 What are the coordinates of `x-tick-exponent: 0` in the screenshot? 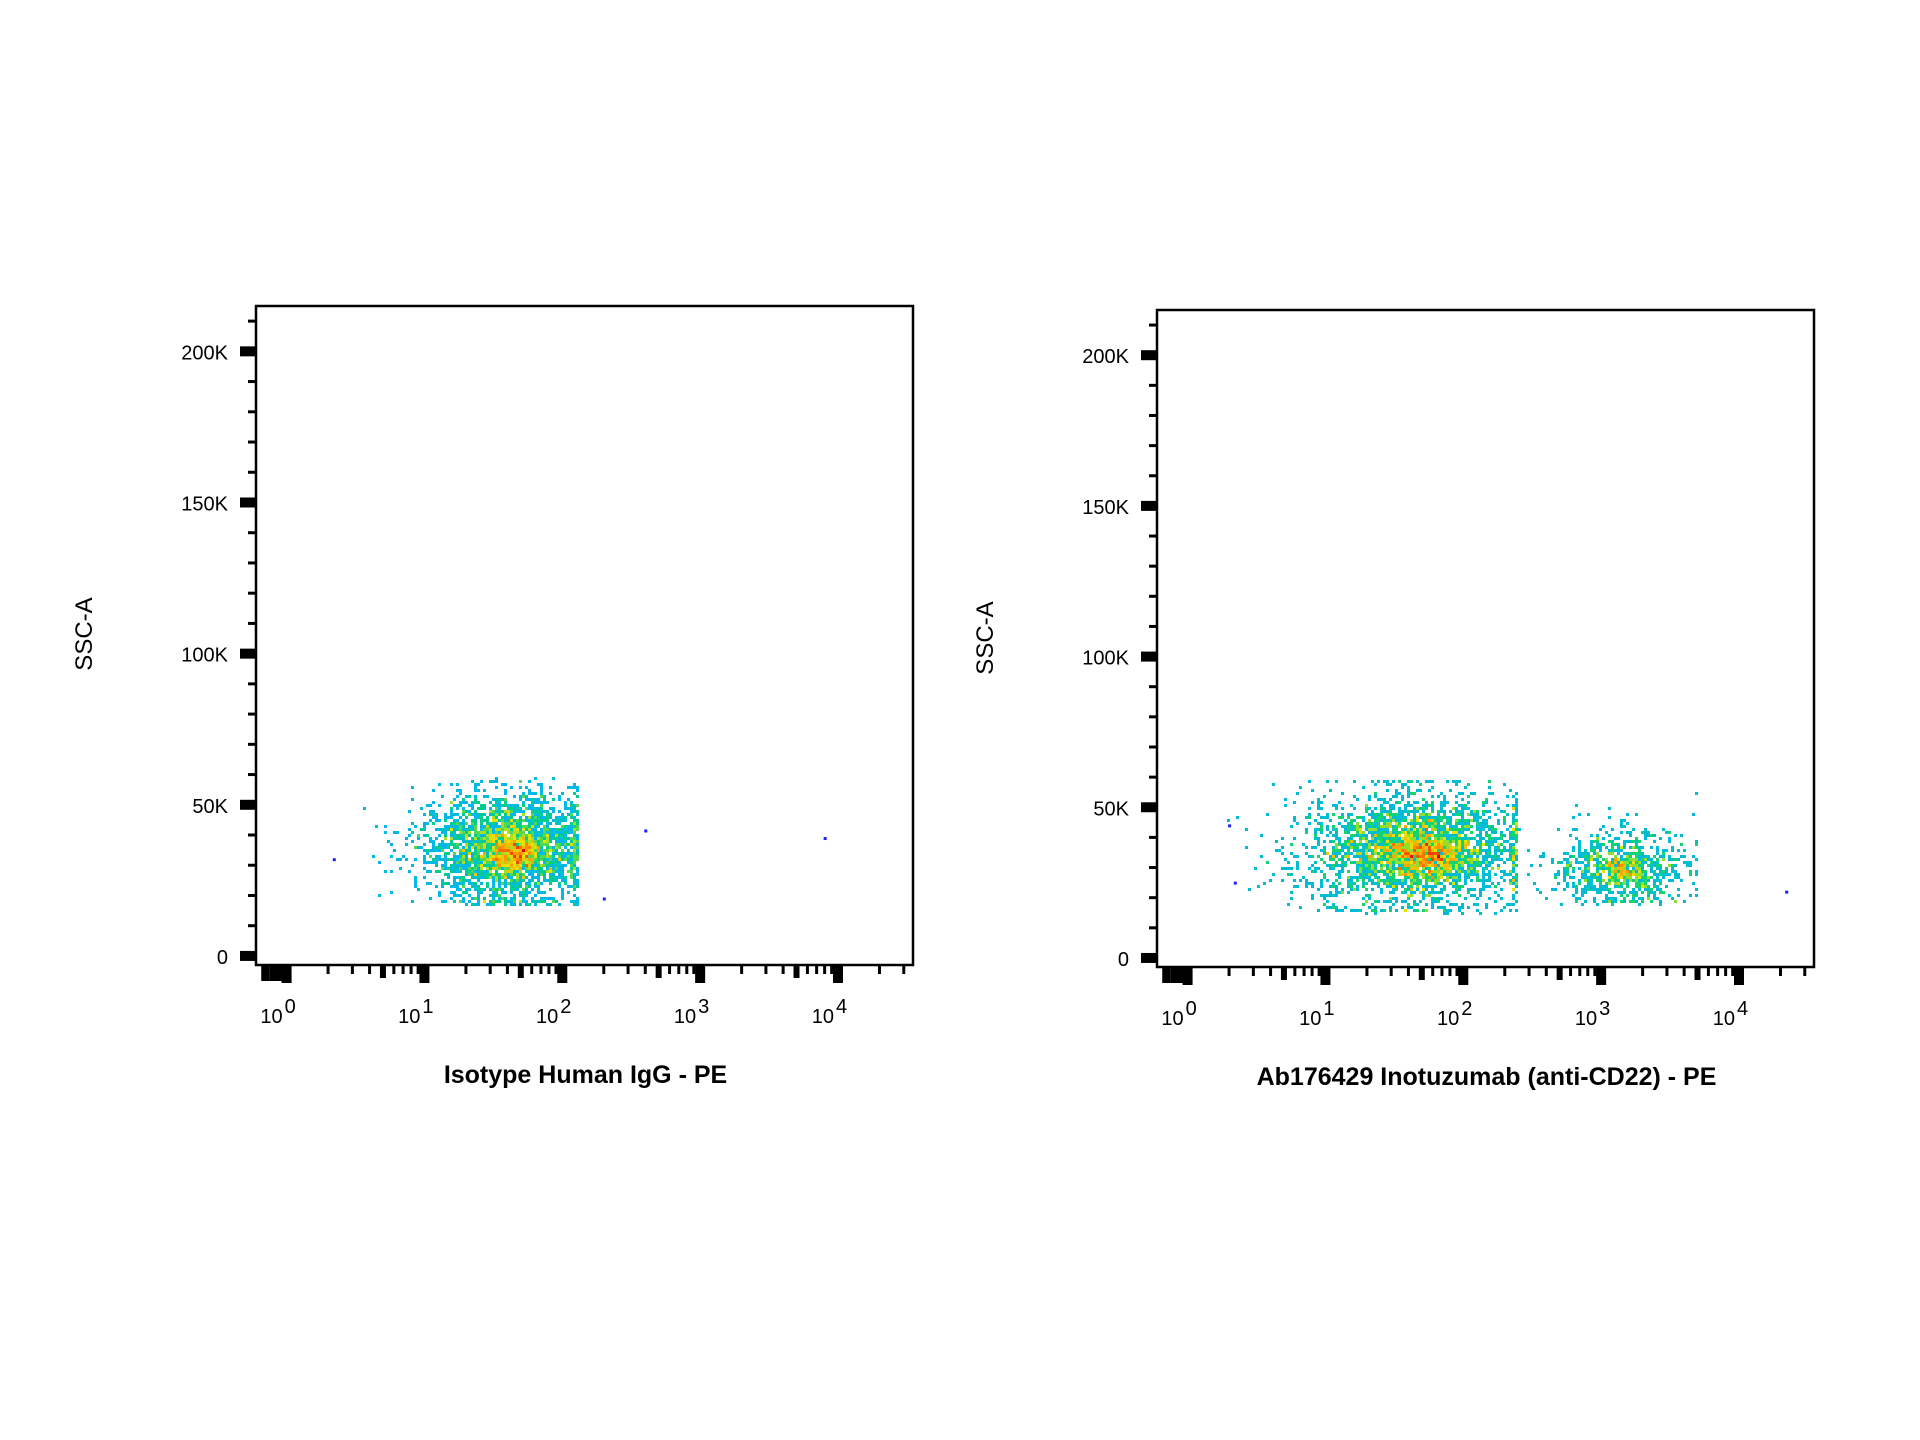 It's located at (1191, 1009).